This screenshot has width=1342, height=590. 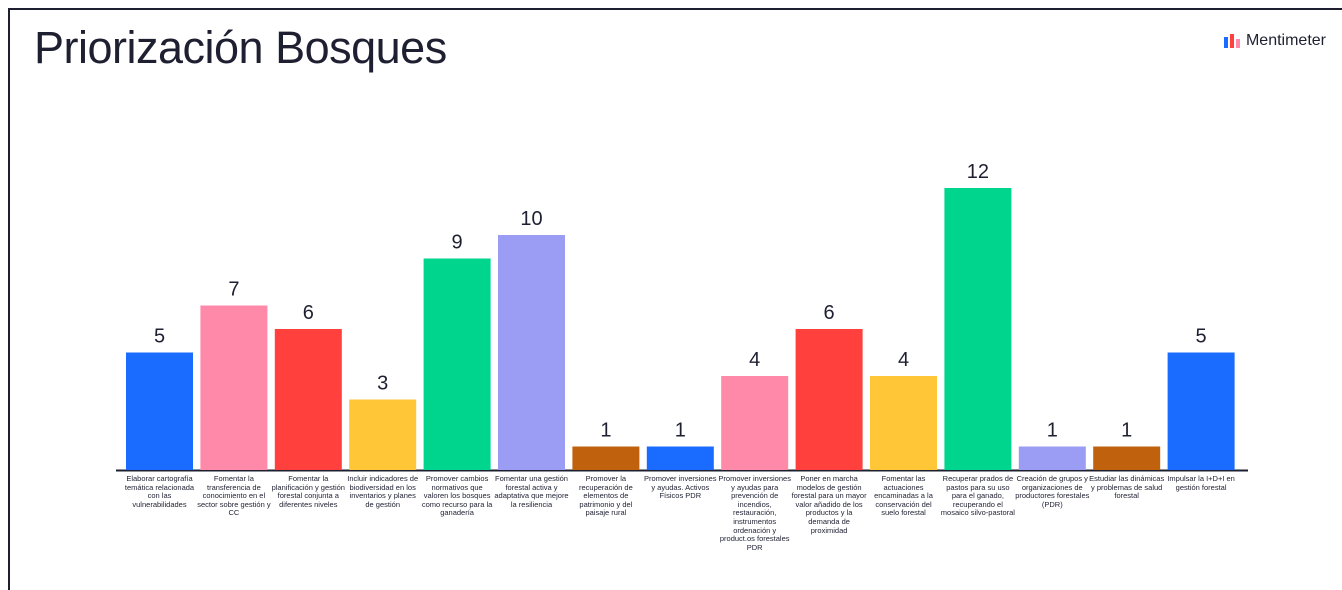 What do you see at coordinates (978, 172) in the screenshot?
I see `data-label: 12` at bounding box center [978, 172].